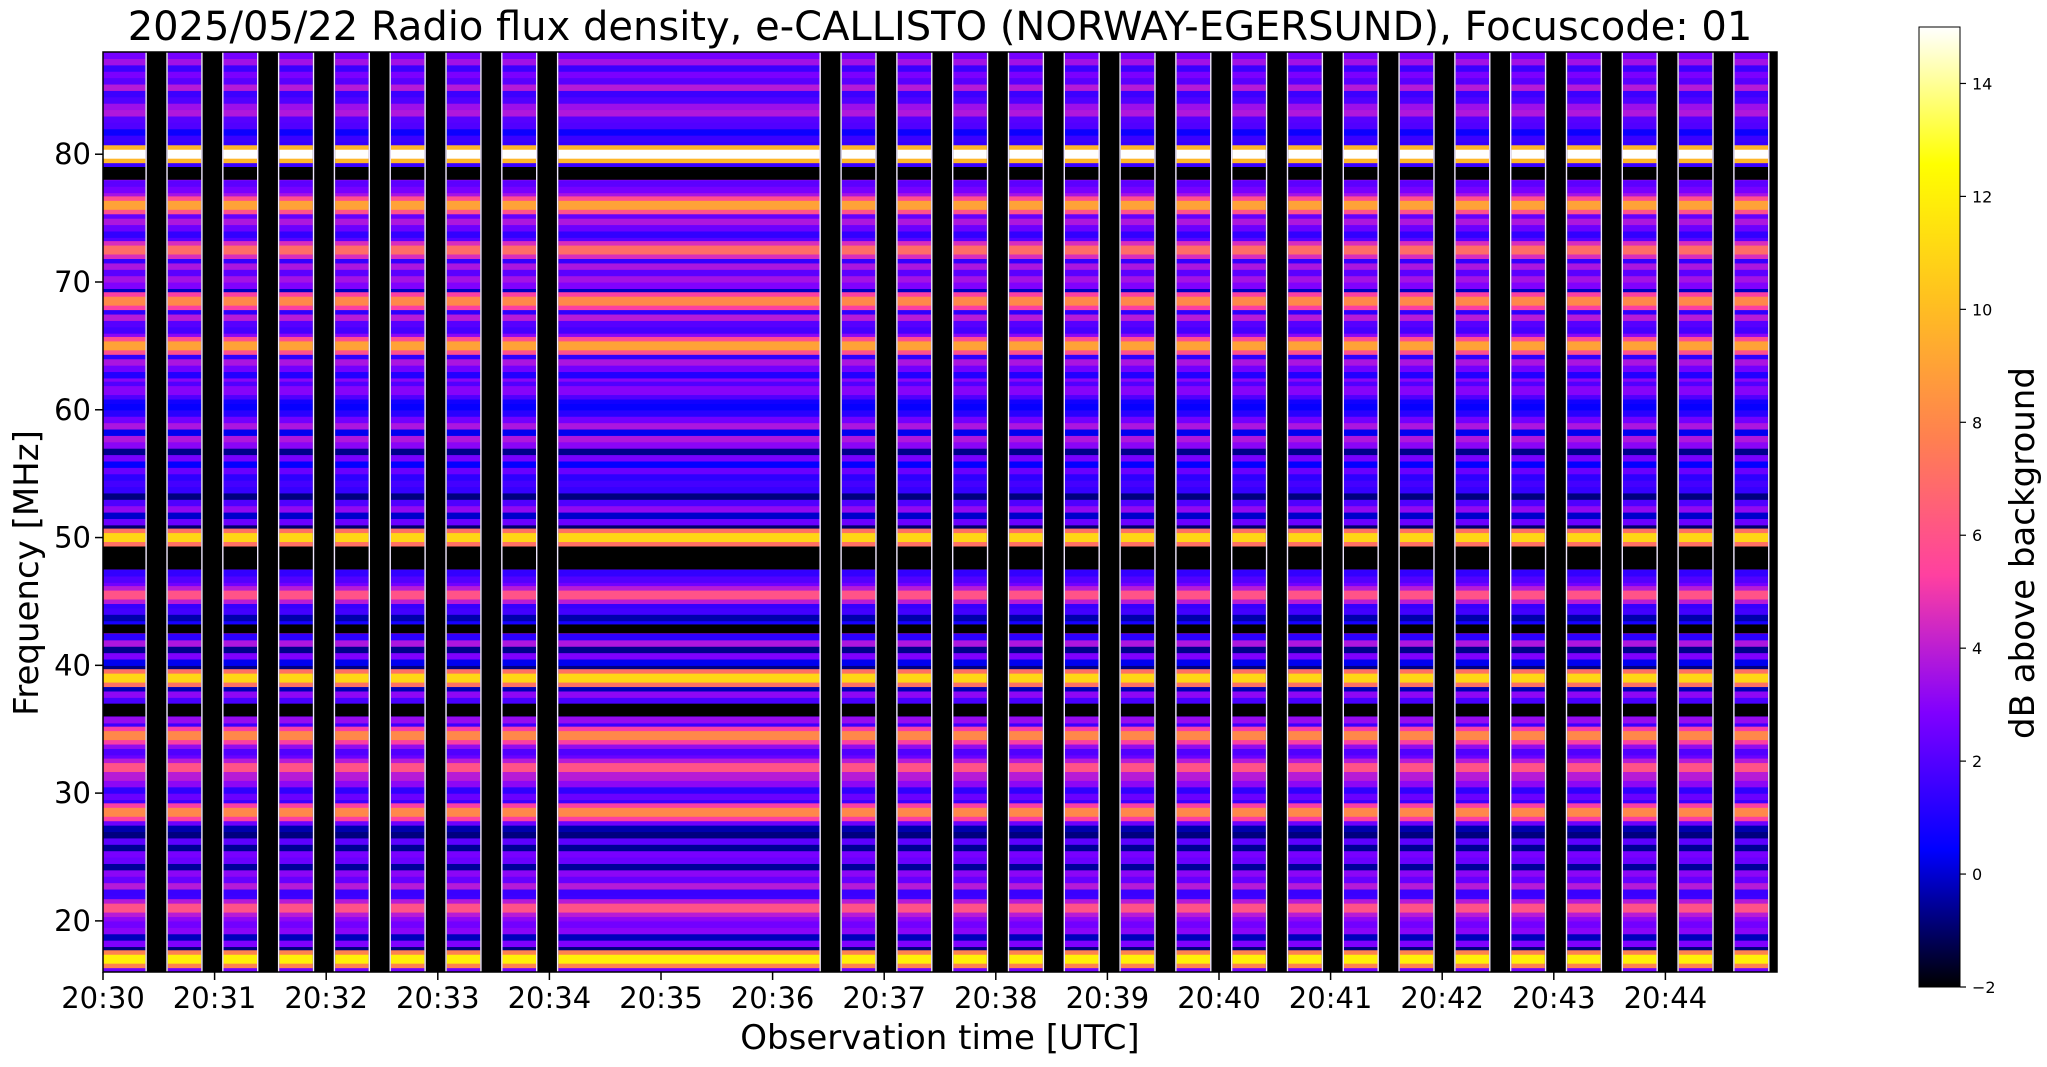  I want to click on colorbar-tick-label: 10, so click(1982, 309).